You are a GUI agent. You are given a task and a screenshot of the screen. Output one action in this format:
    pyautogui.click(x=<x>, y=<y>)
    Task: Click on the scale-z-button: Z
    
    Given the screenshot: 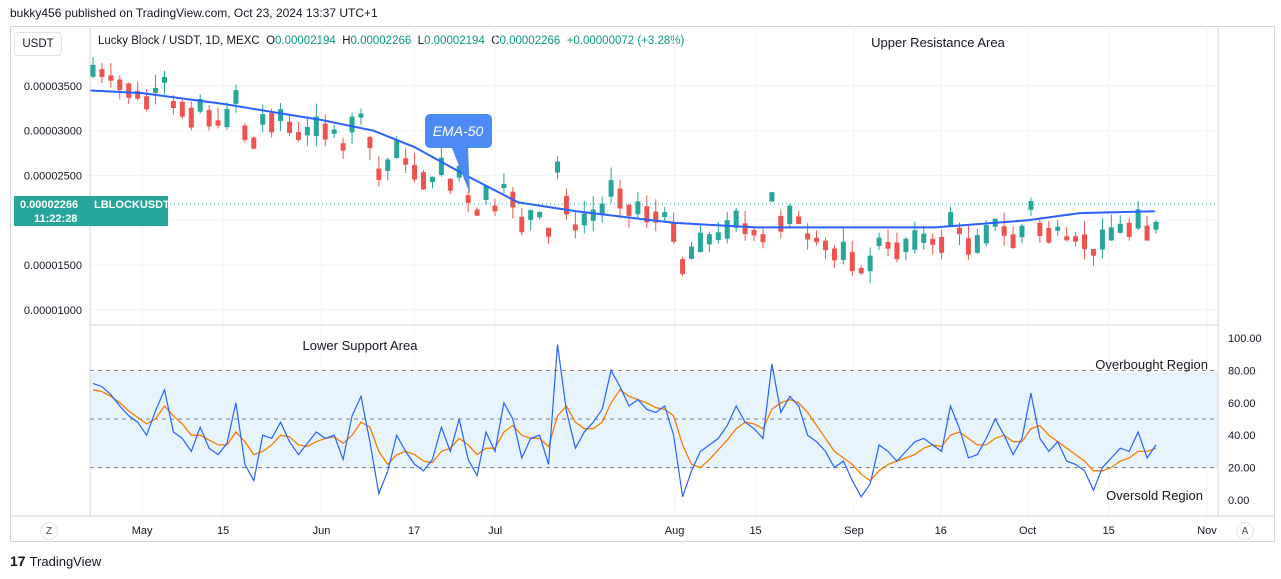 What is the action you would take?
    pyautogui.click(x=49, y=531)
    